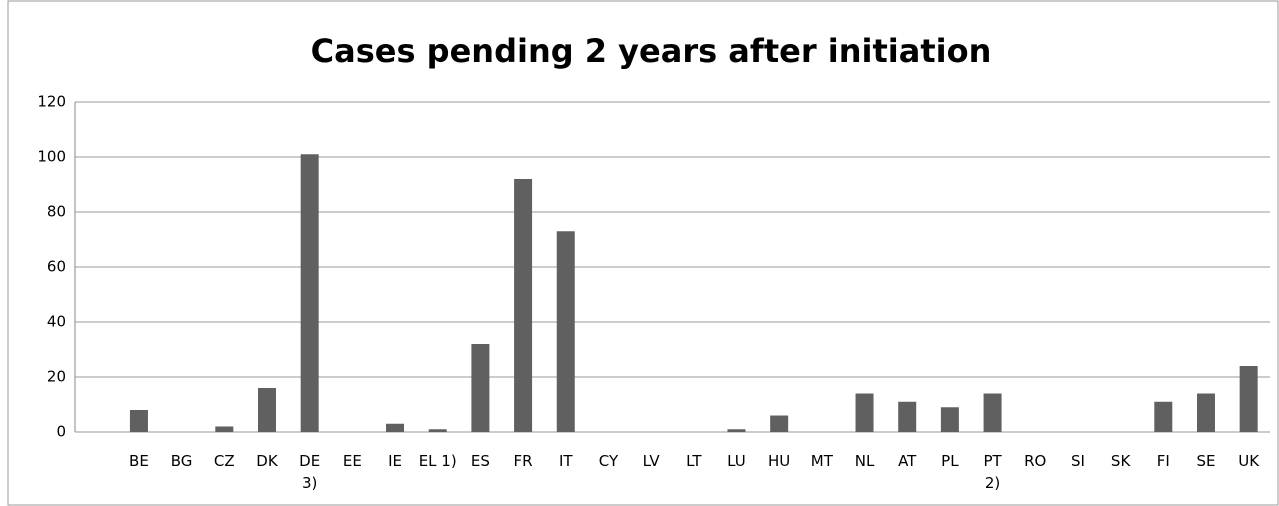 The image size is (1279, 506). I want to click on x-tick-label: SK, so click(1120, 461).